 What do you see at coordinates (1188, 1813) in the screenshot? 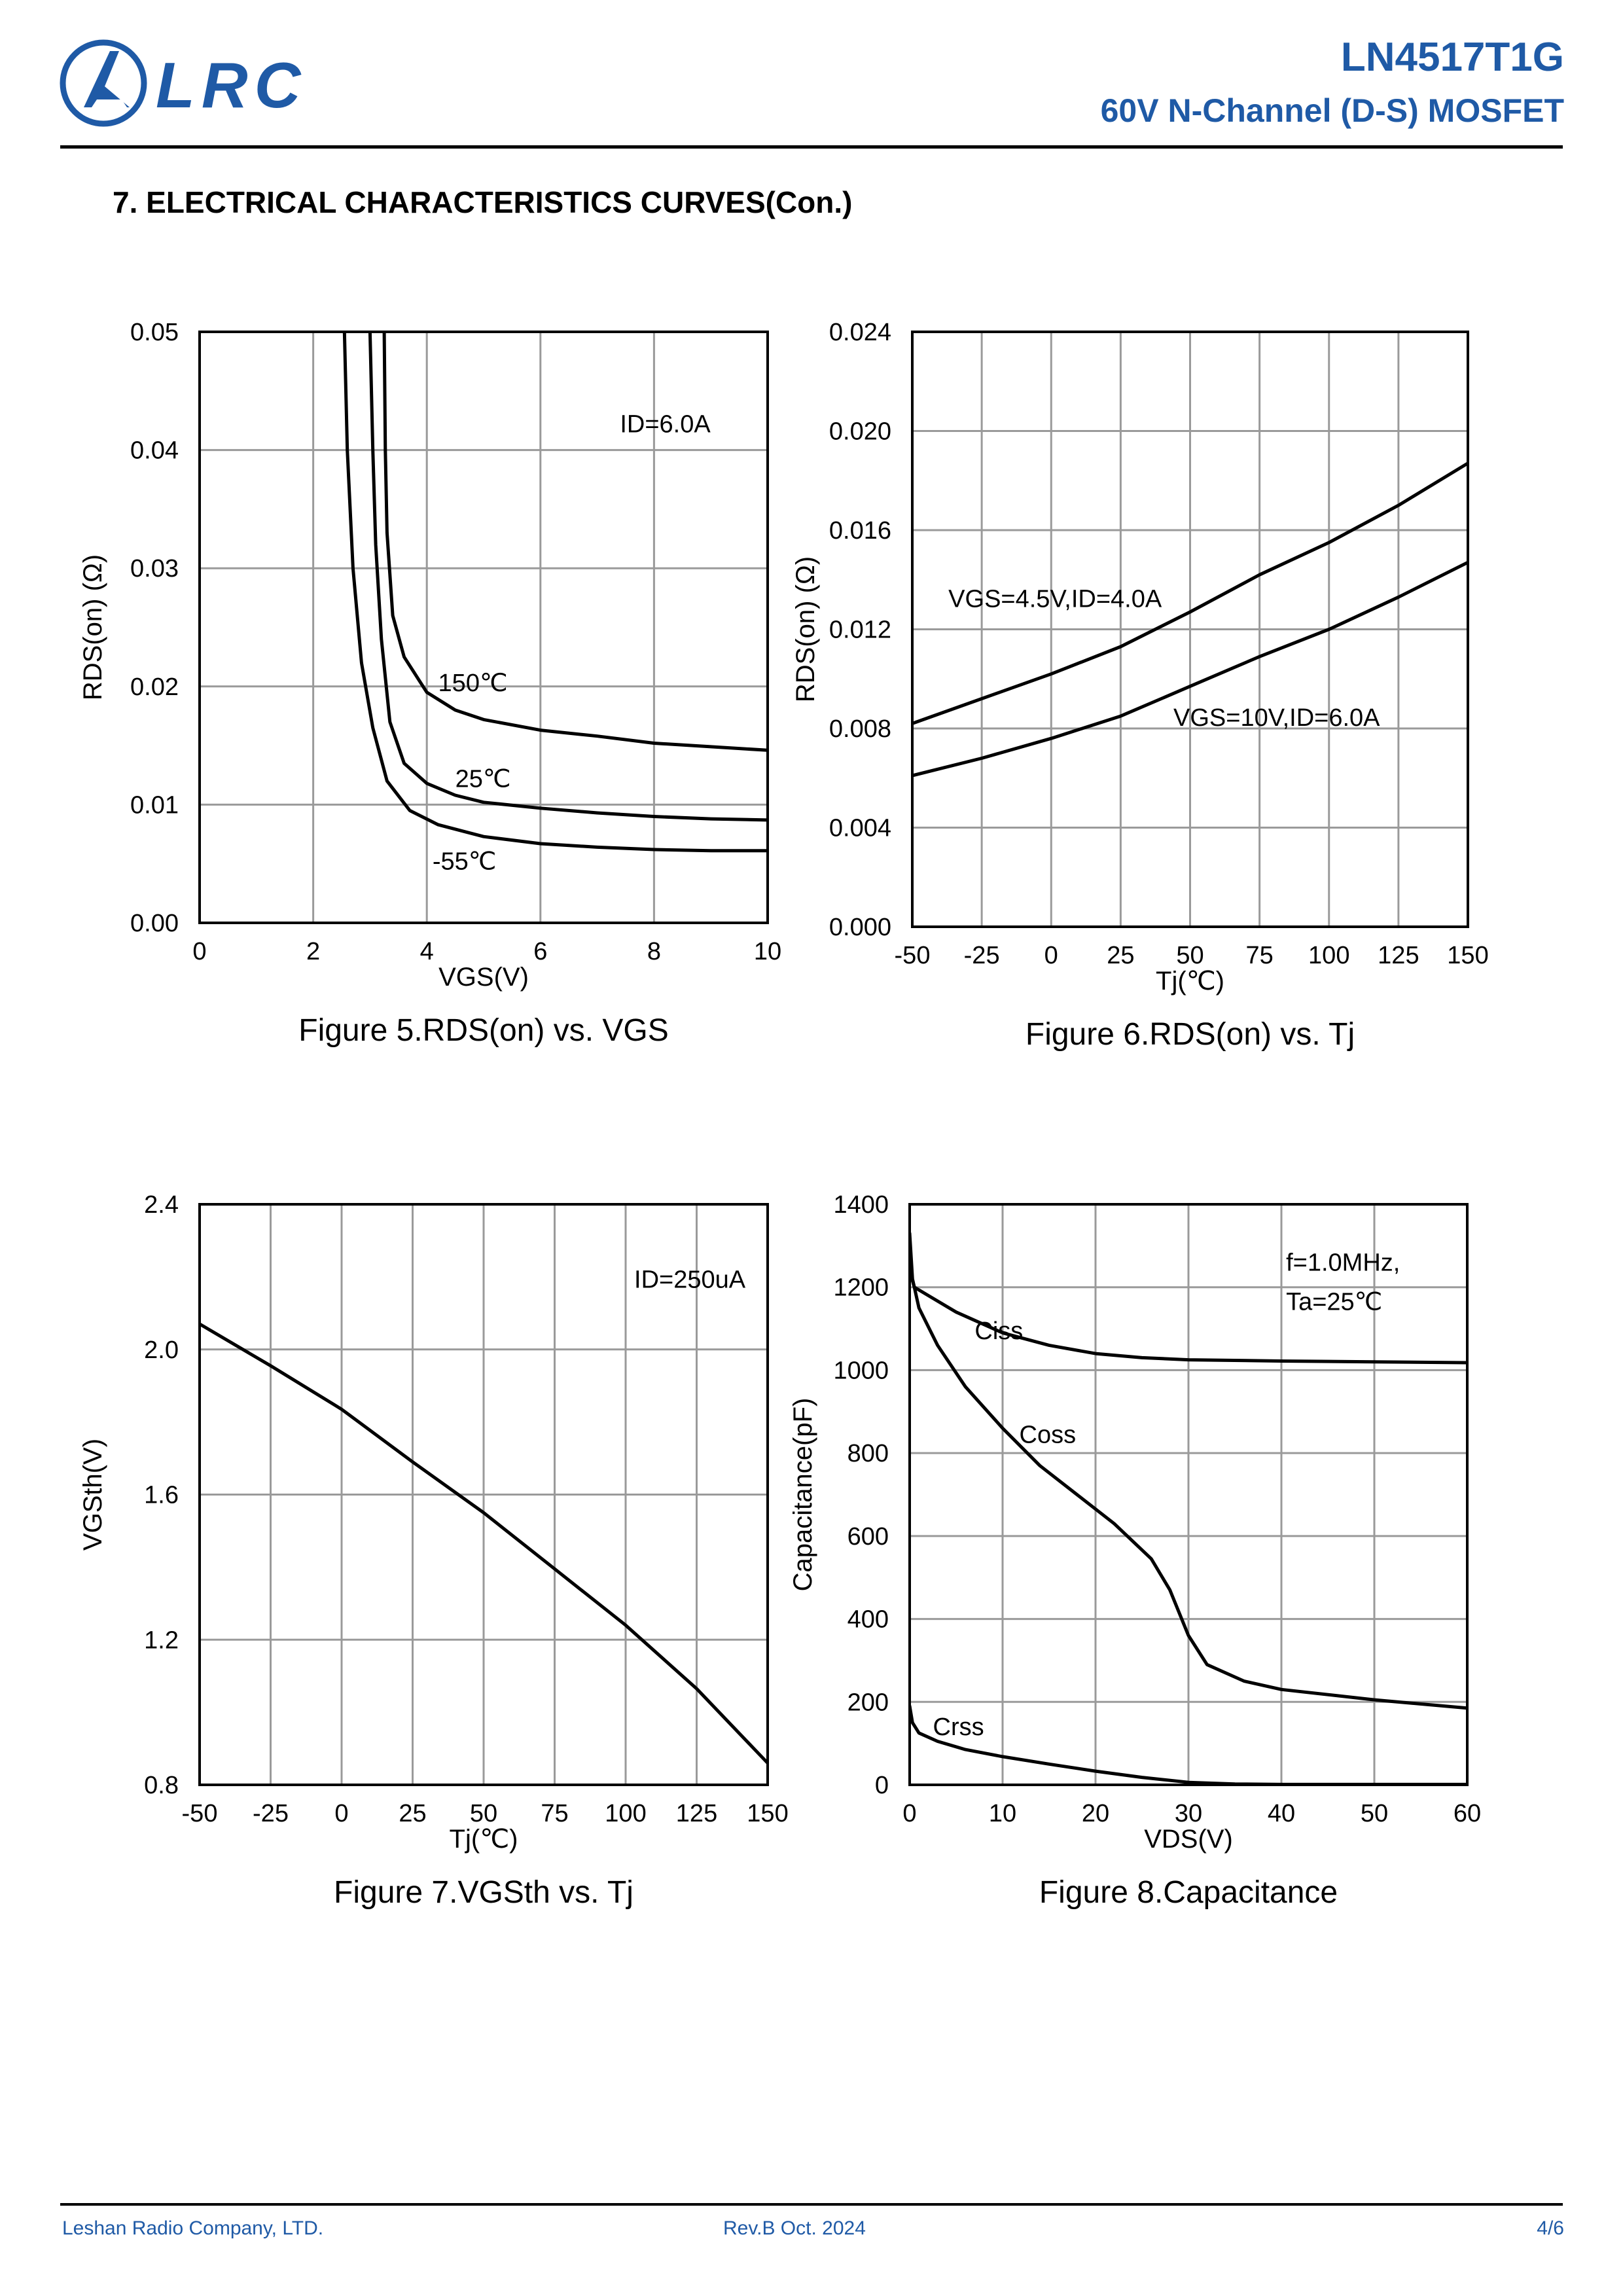
I see `x-tick-label: 30` at bounding box center [1188, 1813].